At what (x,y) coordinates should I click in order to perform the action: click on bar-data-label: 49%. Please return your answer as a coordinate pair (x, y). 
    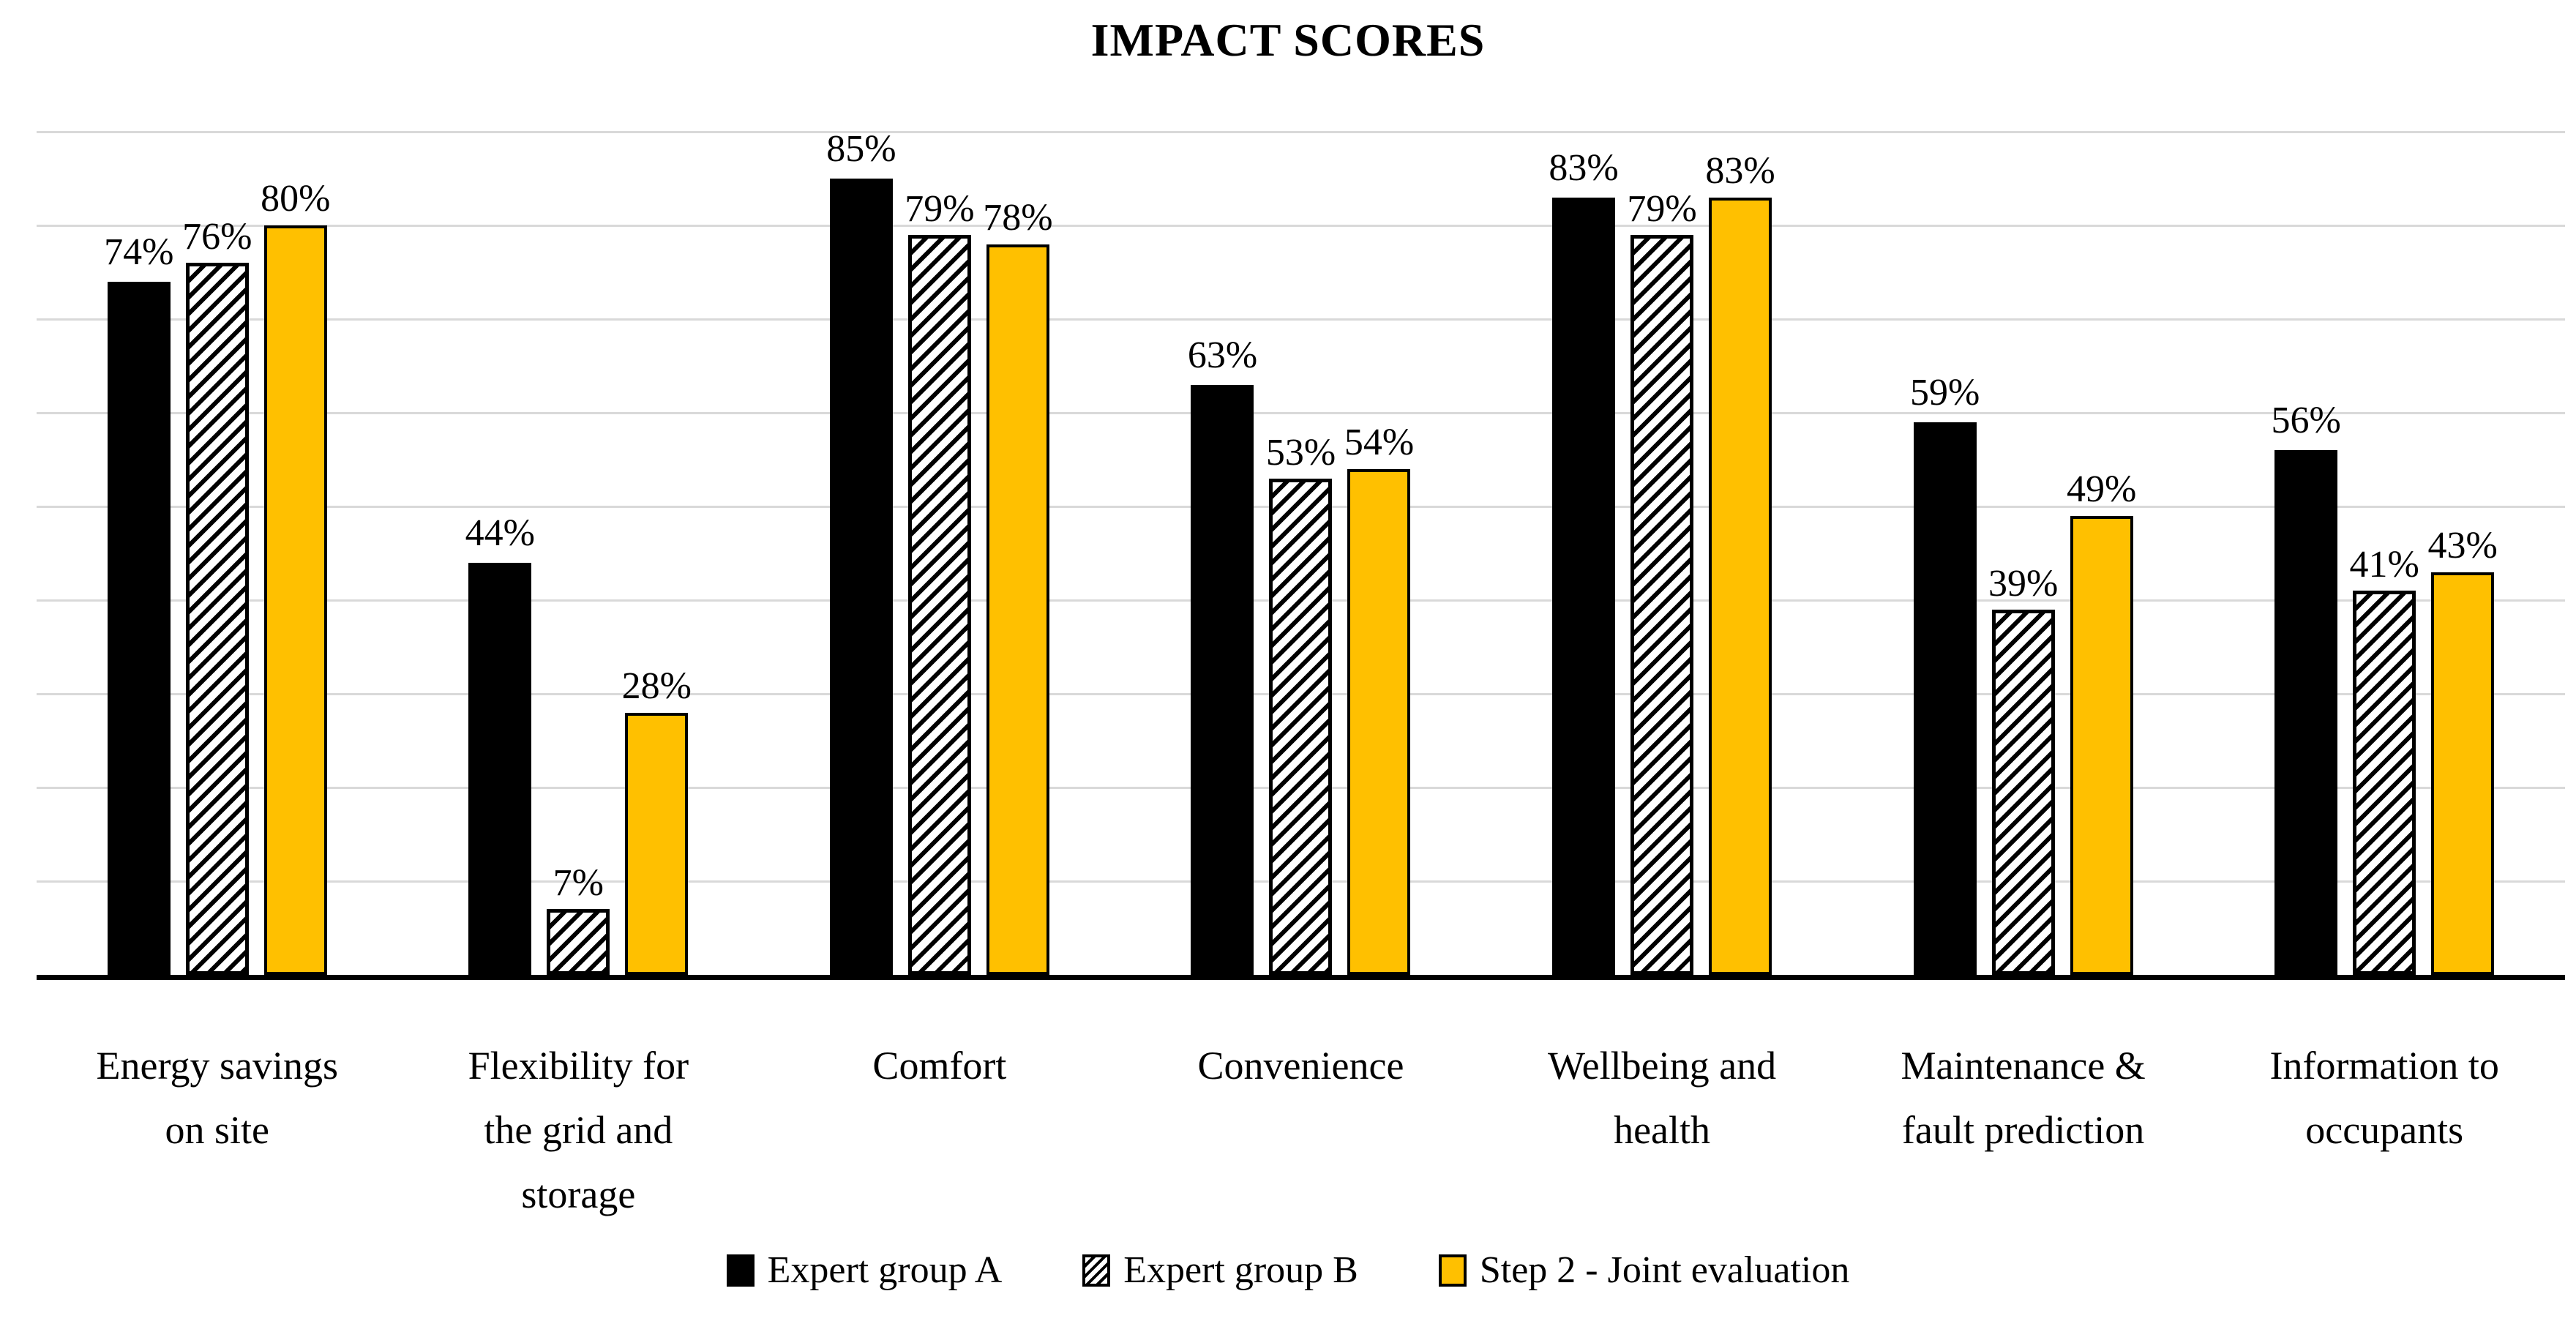
    Looking at the image, I should click on (2101, 489).